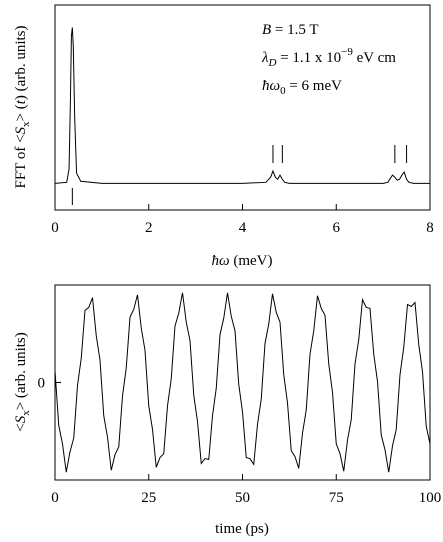 The image size is (443, 542). I want to click on x-tick-label: 2, so click(149, 228).